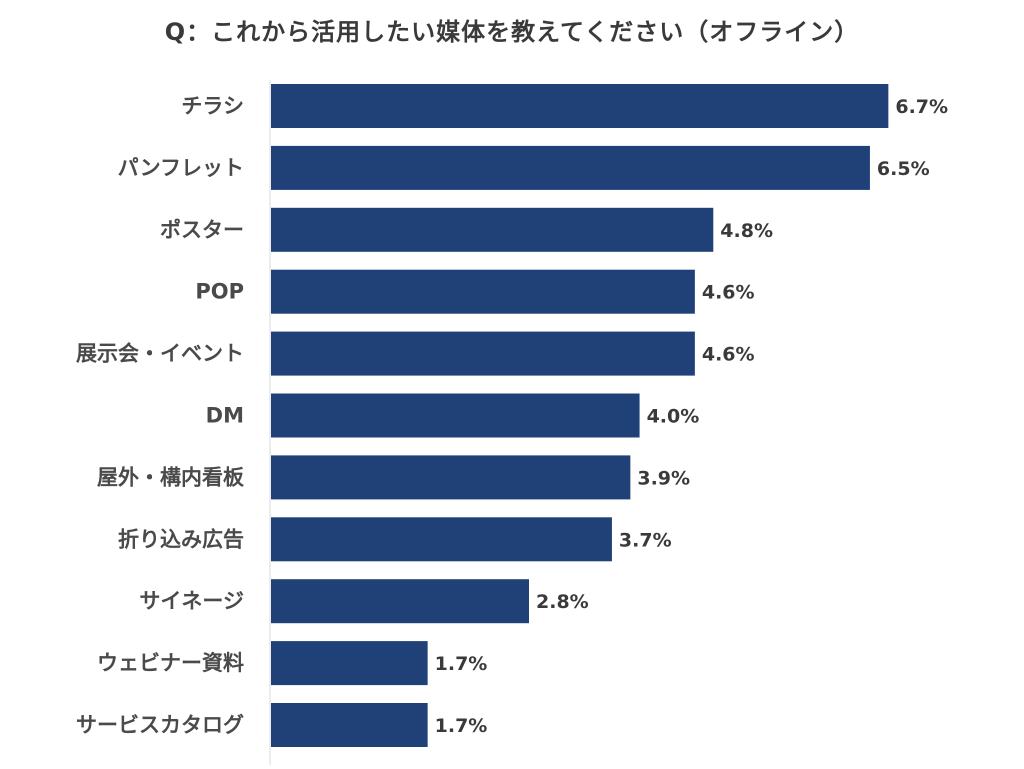 The width and height of the screenshot is (1024, 769). Describe the element at coordinates (170, 663) in the screenshot. I see `category-label-9: ウェビナー資料` at that location.